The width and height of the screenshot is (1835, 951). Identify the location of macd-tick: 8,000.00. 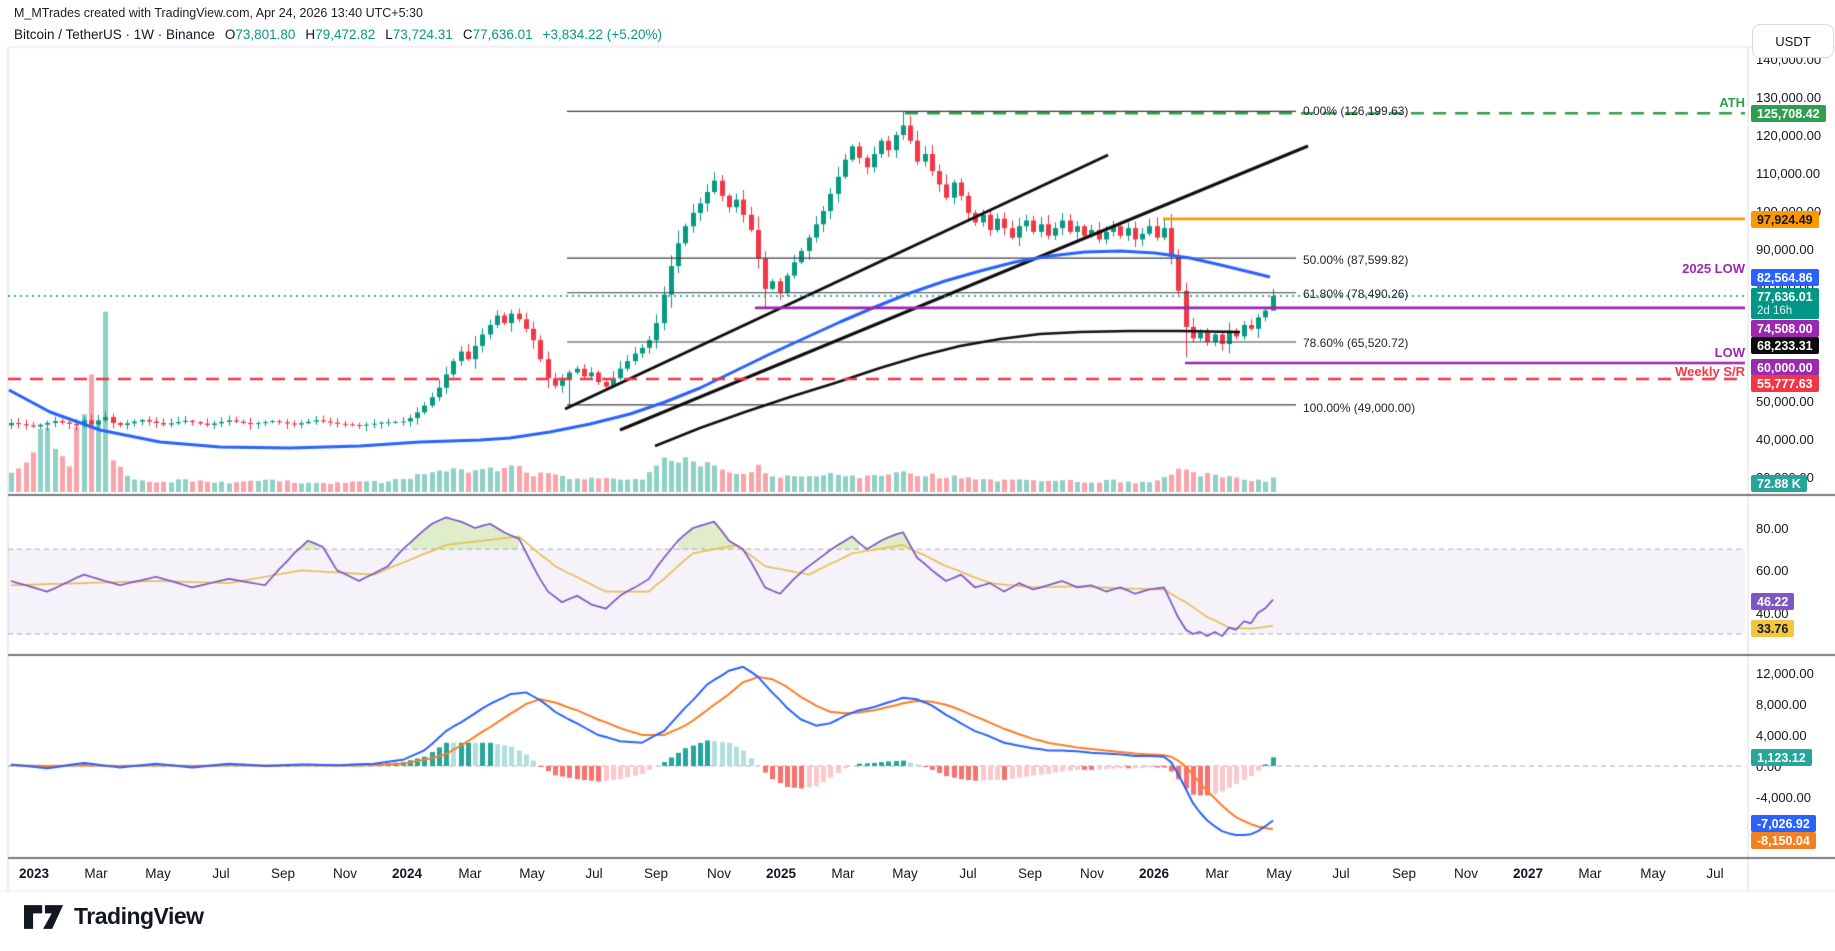
(1781, 704).